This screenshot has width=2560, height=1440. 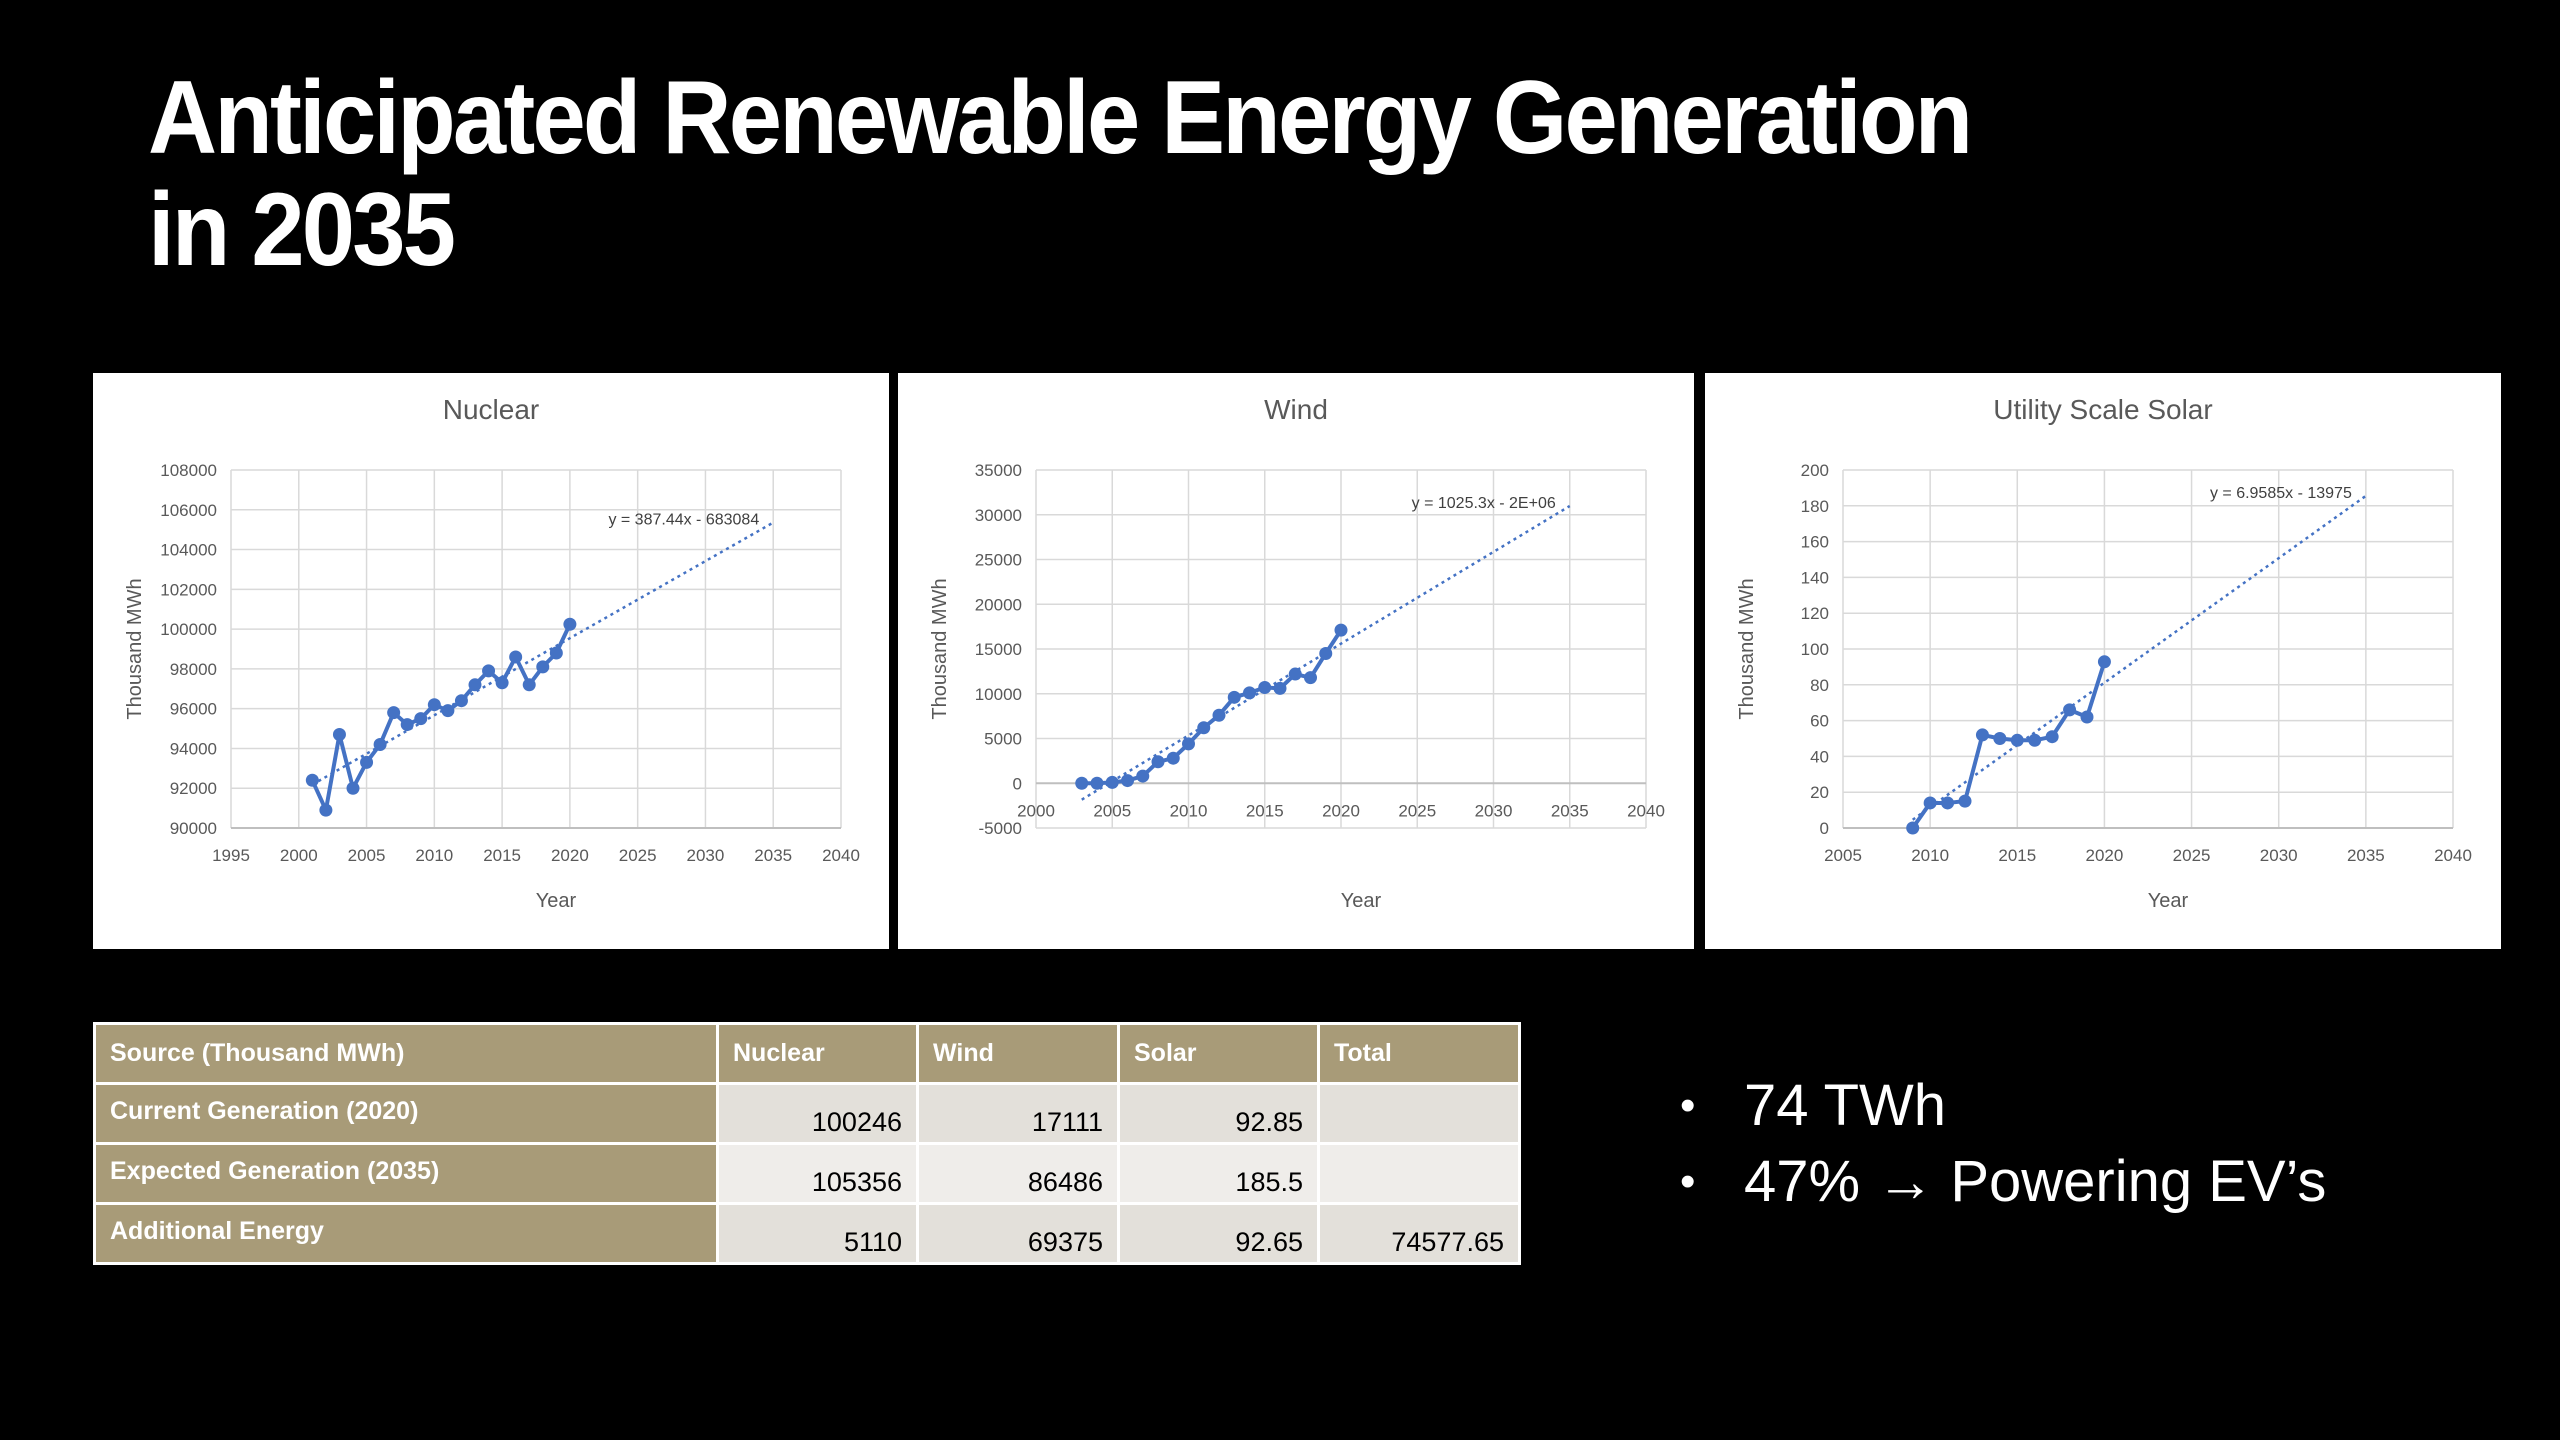 I want to click on slide-title-line-2: in 2035, so click(x=302, y=230).